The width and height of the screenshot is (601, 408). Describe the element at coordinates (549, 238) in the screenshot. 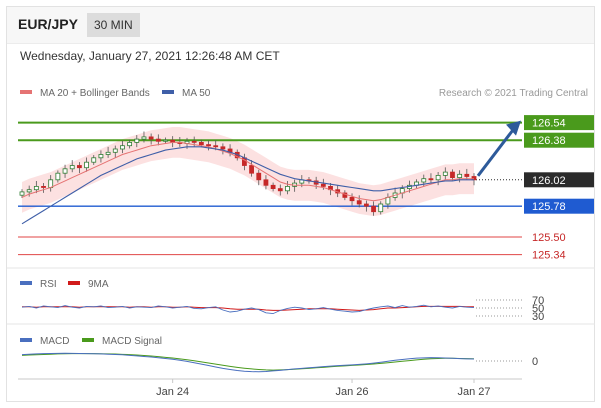

I see `target-level-label: 125.50` at that location.